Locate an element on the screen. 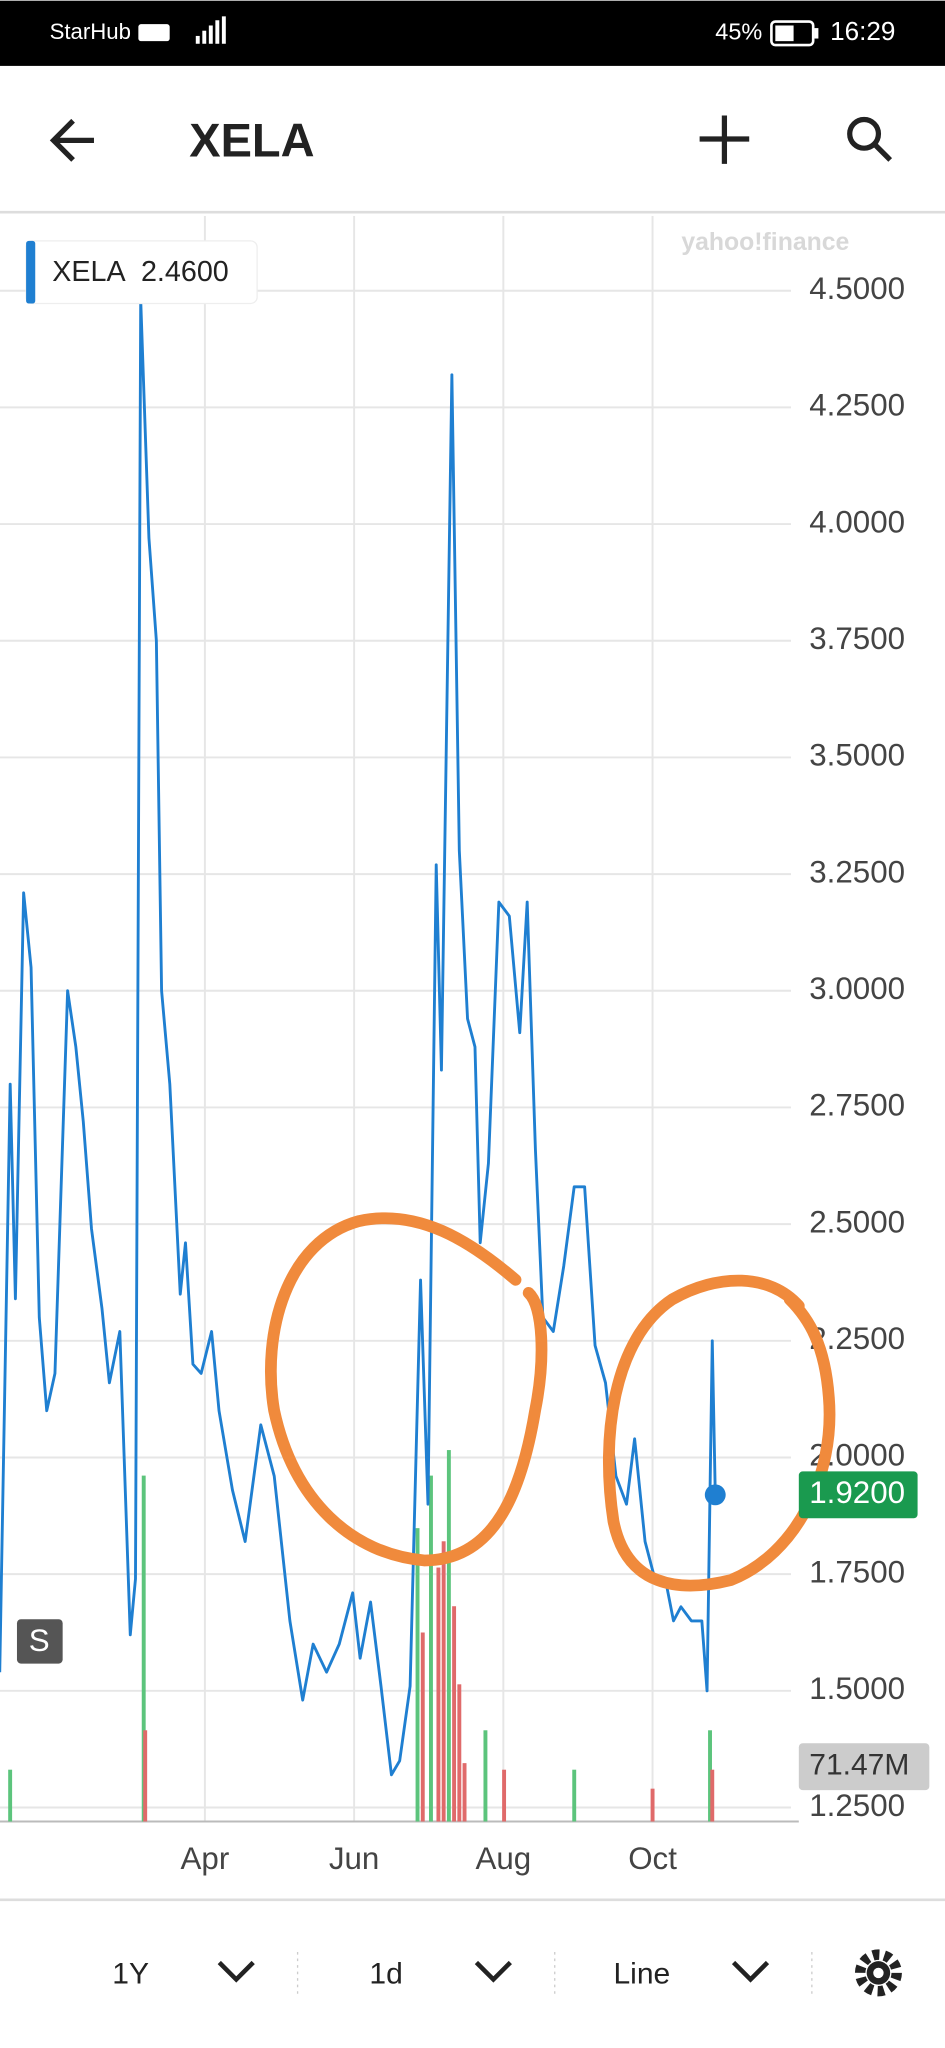 The height and width of the screenshot is (2048, 945). legend-swatch is located at coordinates (31, 272).